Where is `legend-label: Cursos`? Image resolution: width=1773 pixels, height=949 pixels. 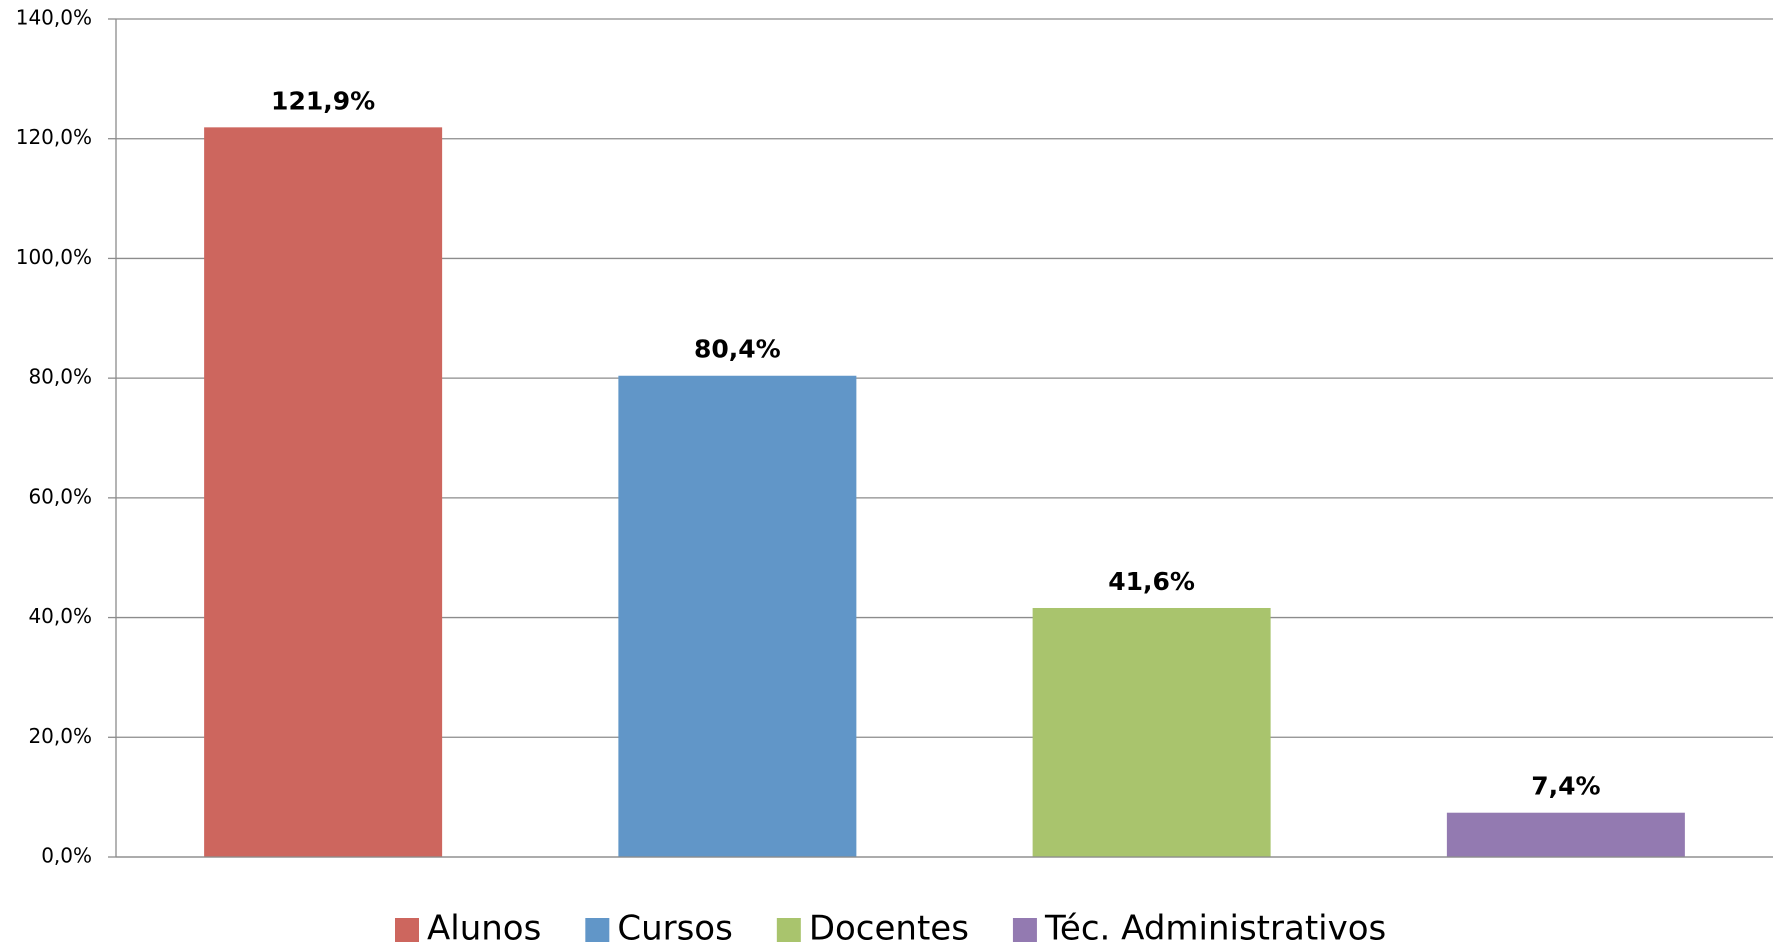 legend-label: Cursos is located at coordinates (675, 929).